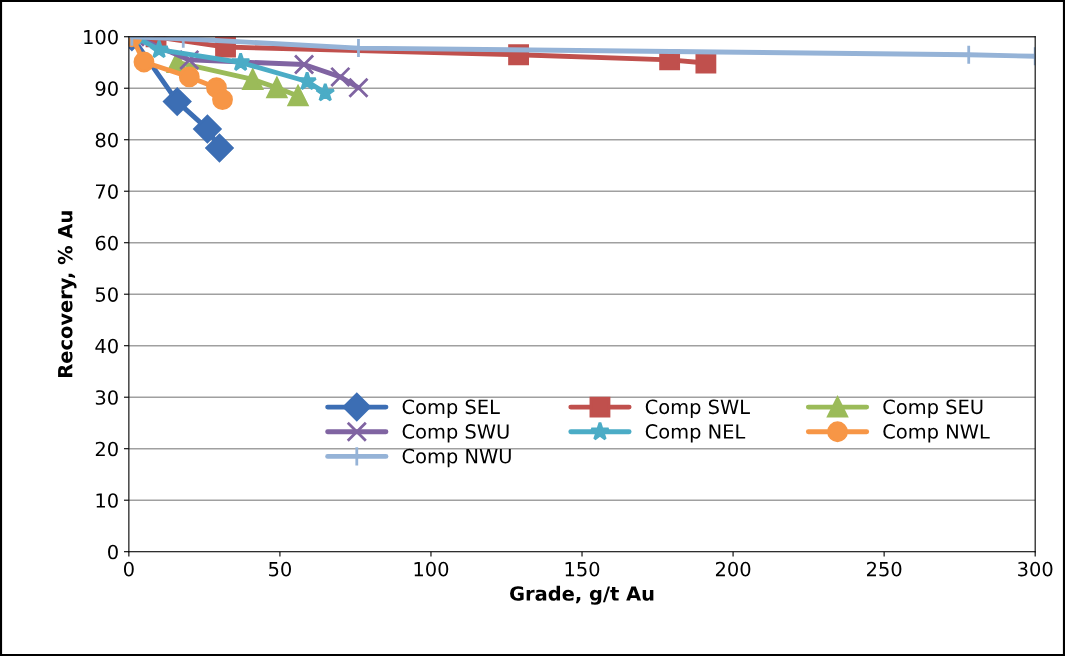  I want to click on legend-label: Comp NWU, so click(456, 458).